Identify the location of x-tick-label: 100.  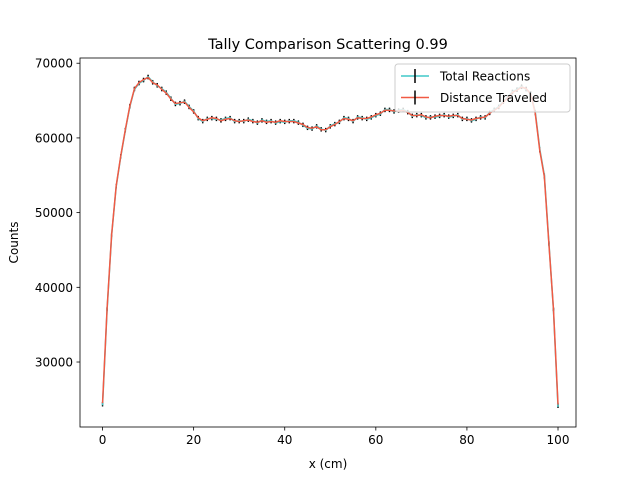
(558, 440).